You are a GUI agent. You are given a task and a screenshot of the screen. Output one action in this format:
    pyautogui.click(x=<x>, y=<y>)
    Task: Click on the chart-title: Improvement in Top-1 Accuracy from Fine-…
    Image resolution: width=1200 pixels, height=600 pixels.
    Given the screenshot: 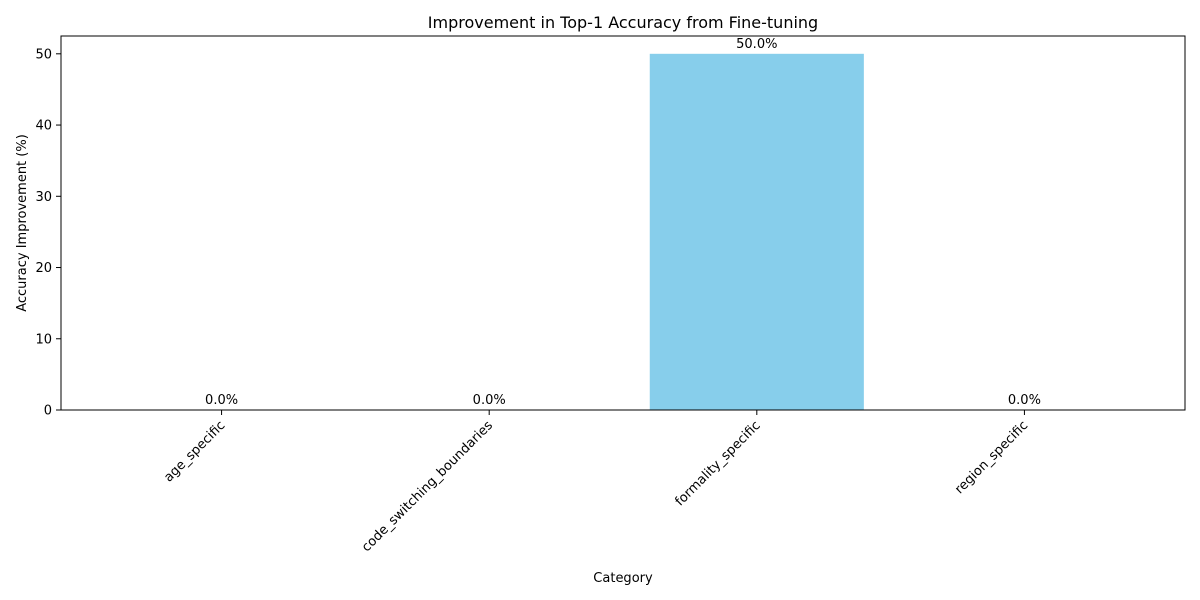 What is the action you would take?
    pyautogui.click(x=623, y=22)
    